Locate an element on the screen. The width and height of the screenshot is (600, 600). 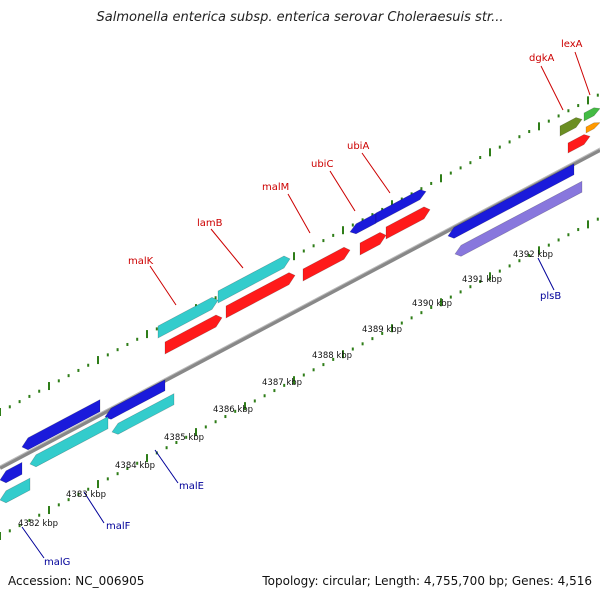
leader-ubiA is located at coordinates (376, 173).